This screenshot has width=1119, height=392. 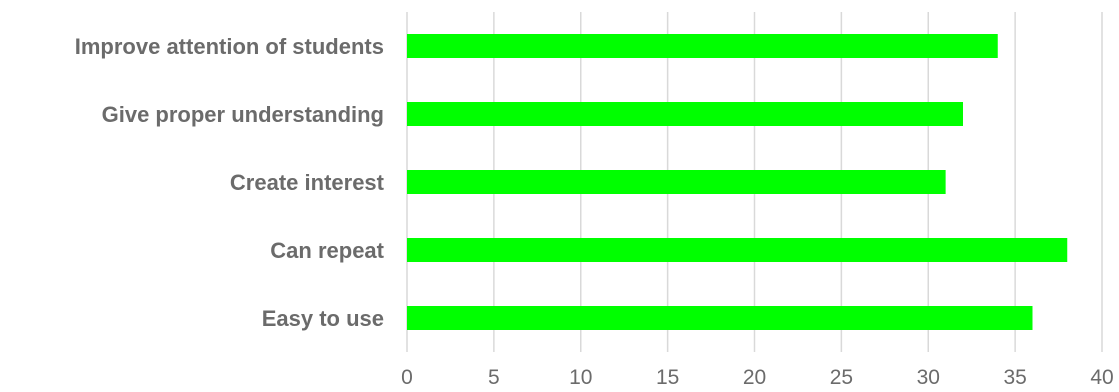 What do you see at coordinates (754, 377) in the screenshot?
I see `x-tick-label: 20` at bounding box center [754, 377].